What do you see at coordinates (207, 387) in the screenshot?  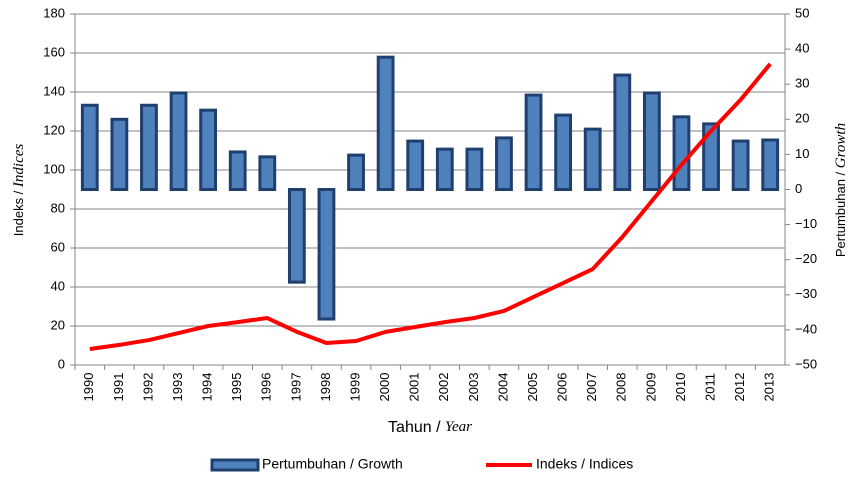 I see `x-tick-label: 1994` at bounding box center [207, 387].